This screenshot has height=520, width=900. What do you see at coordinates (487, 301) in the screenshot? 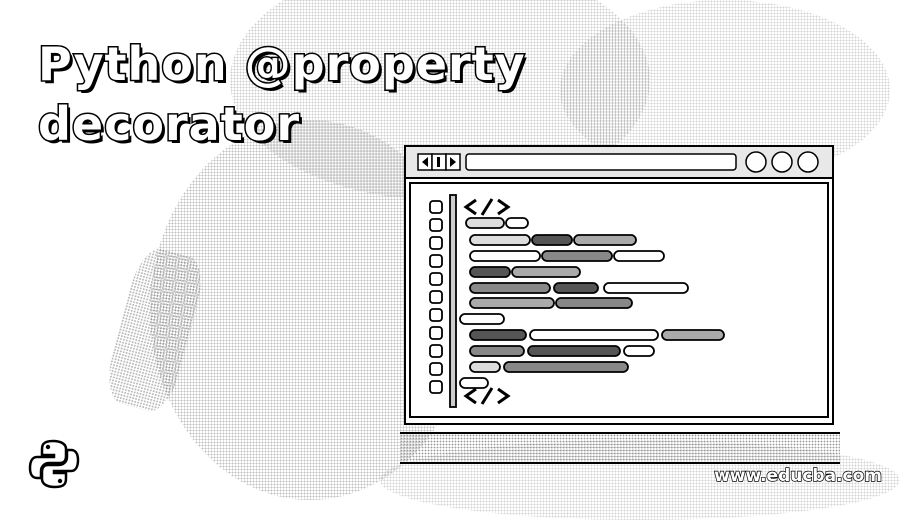
I see `code-tag-icon` at bounding box center [487, 301].